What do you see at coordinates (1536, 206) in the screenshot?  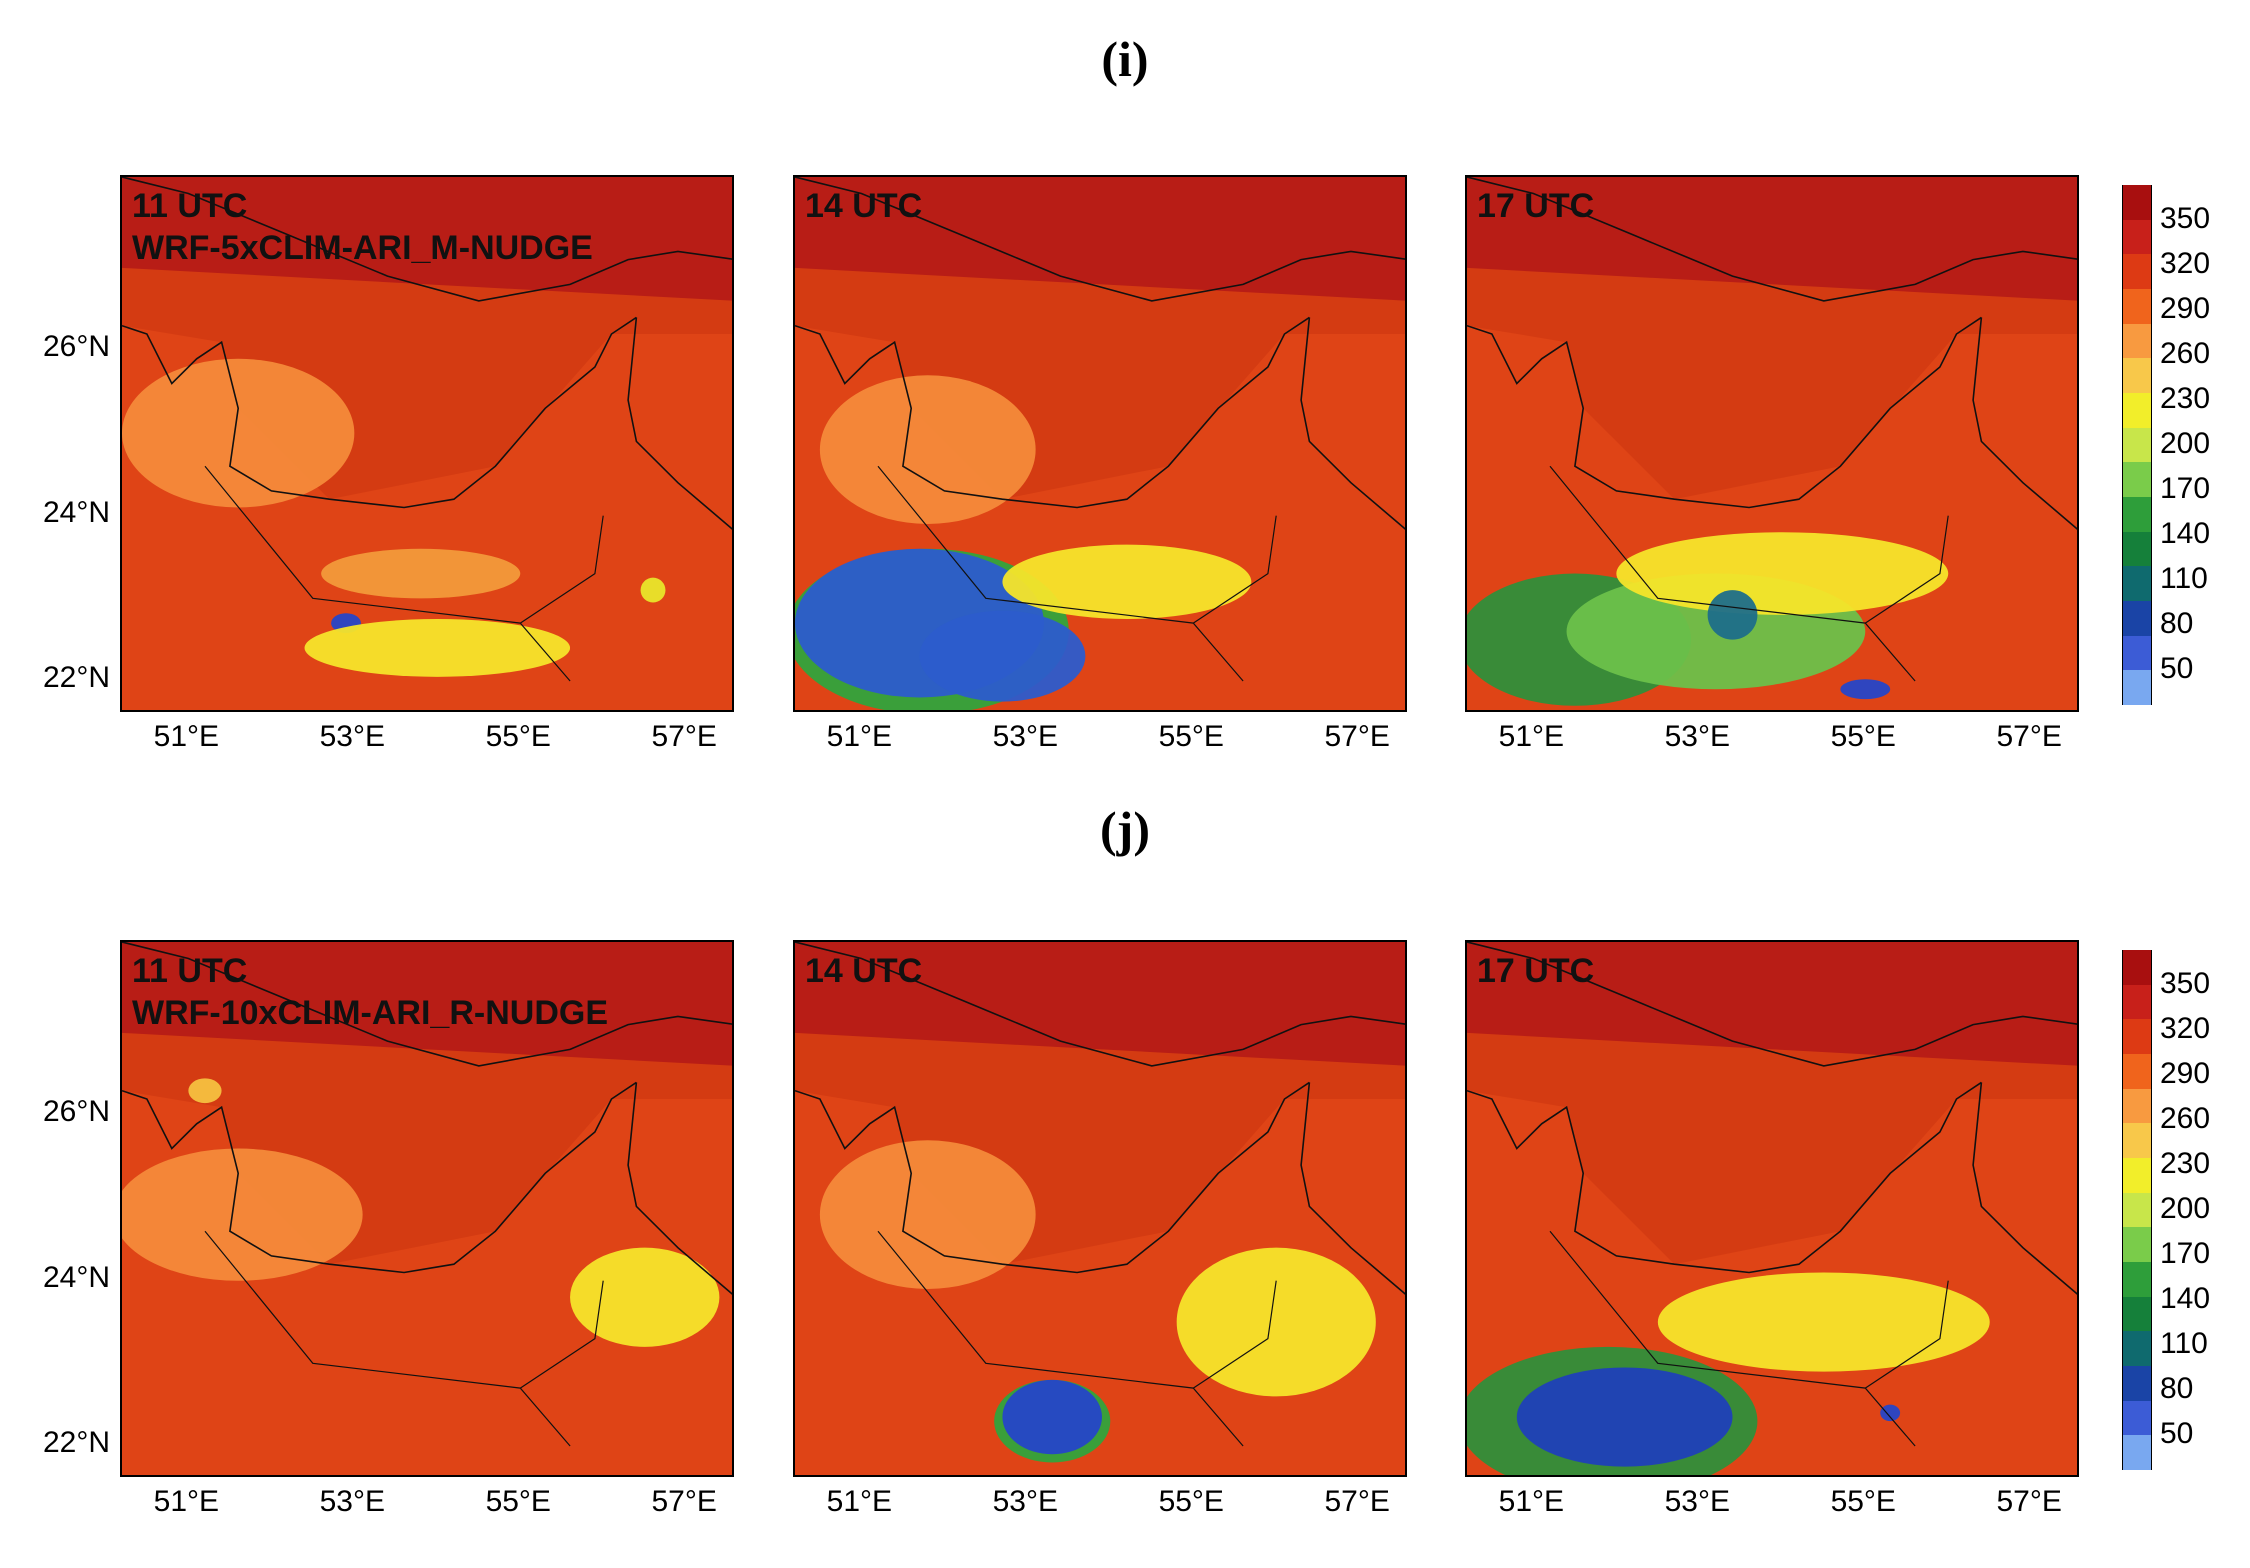 I see `map-time: 17 UTC` at bounding box center [1536, 206].